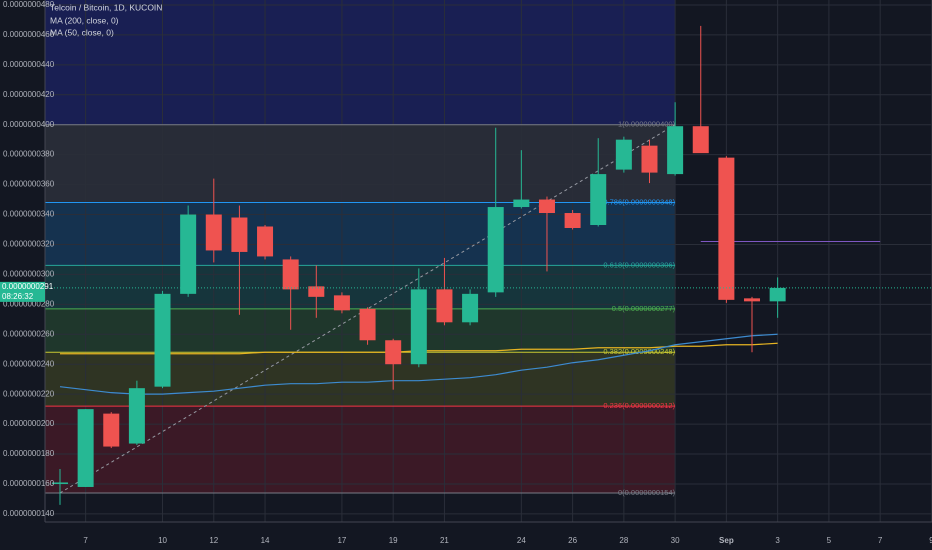 The image size is (932, 550). What do you see at coordinates (930, 540) in the screenshot?
I see `x-tick-label: 9` at bounding box center [930, 540].